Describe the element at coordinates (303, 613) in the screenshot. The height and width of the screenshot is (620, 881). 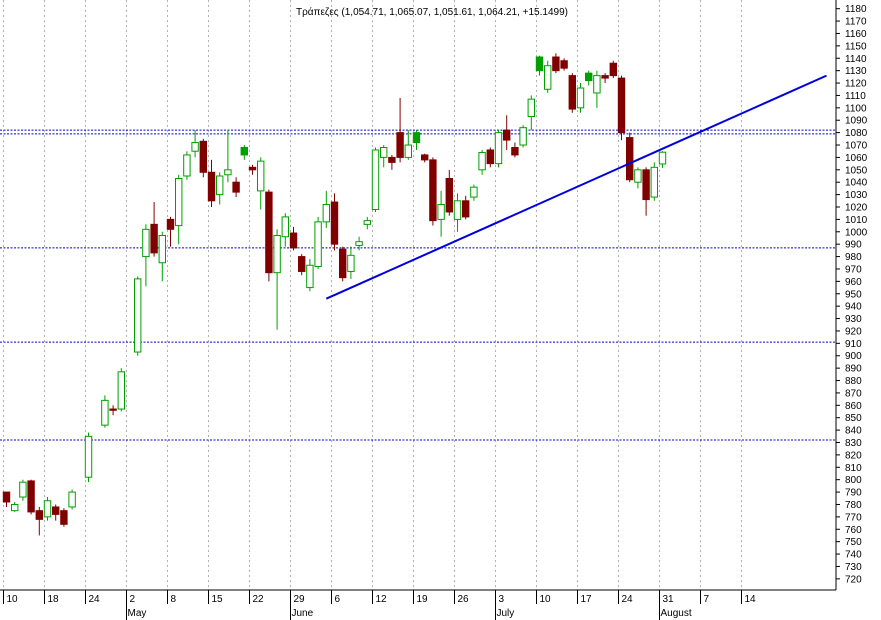
I see `month-label: June` at that location.